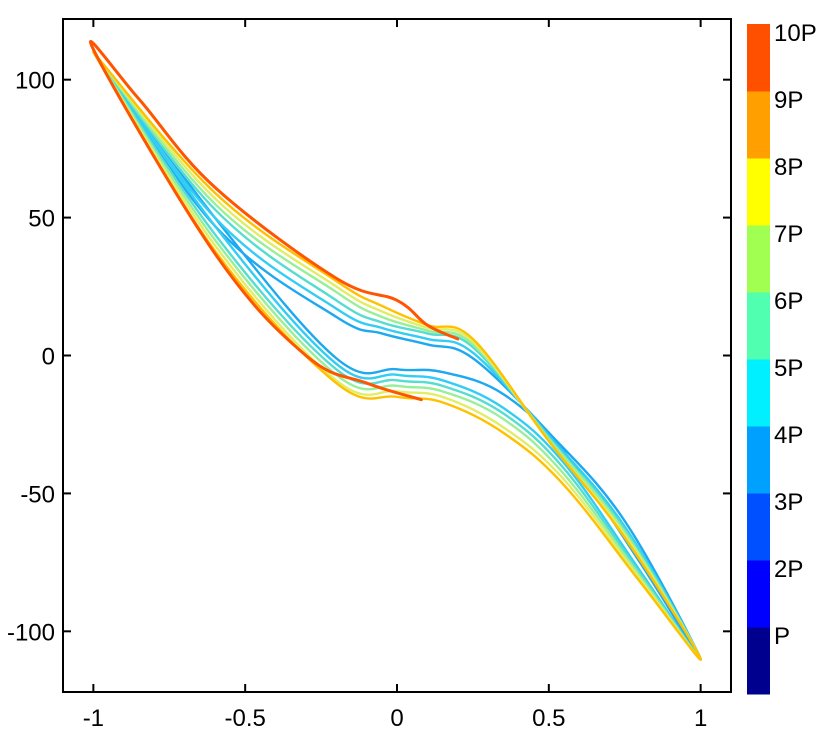  Describe the element at coordinates (782, 636) in the screenshot. I see `colorbar-label: P` at that location.